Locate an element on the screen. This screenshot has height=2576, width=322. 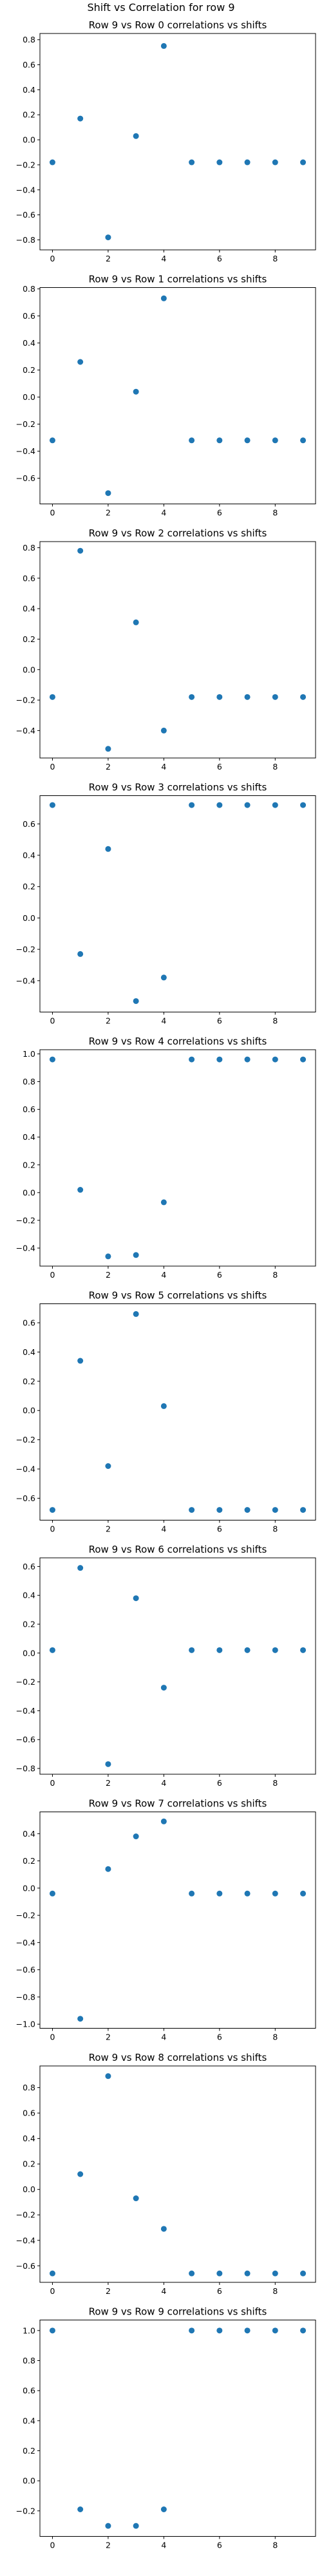
subplot-title: Row 9 vs Row 1 correlations vs shifts is located at coordinates (178, 279).